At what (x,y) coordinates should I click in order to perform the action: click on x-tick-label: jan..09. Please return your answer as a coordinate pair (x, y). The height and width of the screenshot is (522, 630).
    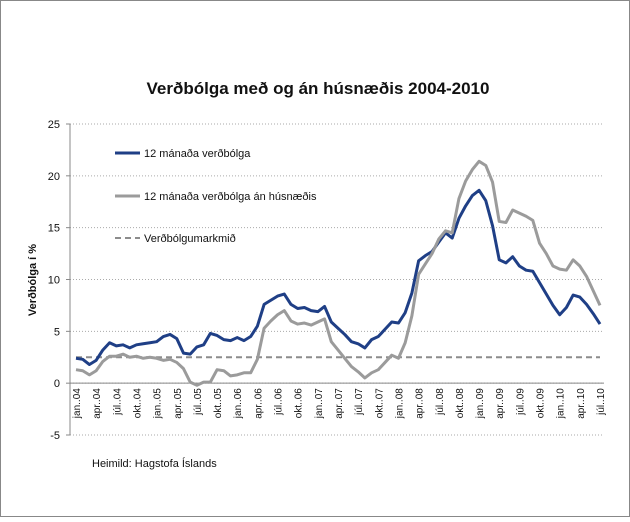
    Looking at the image, I should click on (480, 403).